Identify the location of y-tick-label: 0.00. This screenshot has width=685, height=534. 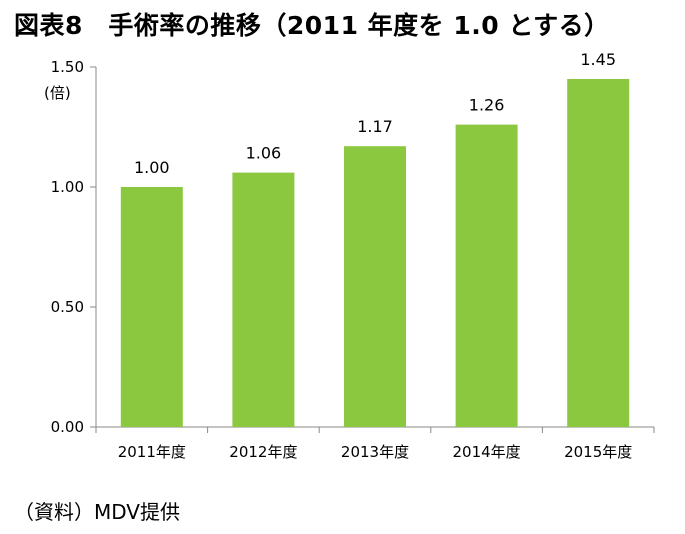
(67, 427).